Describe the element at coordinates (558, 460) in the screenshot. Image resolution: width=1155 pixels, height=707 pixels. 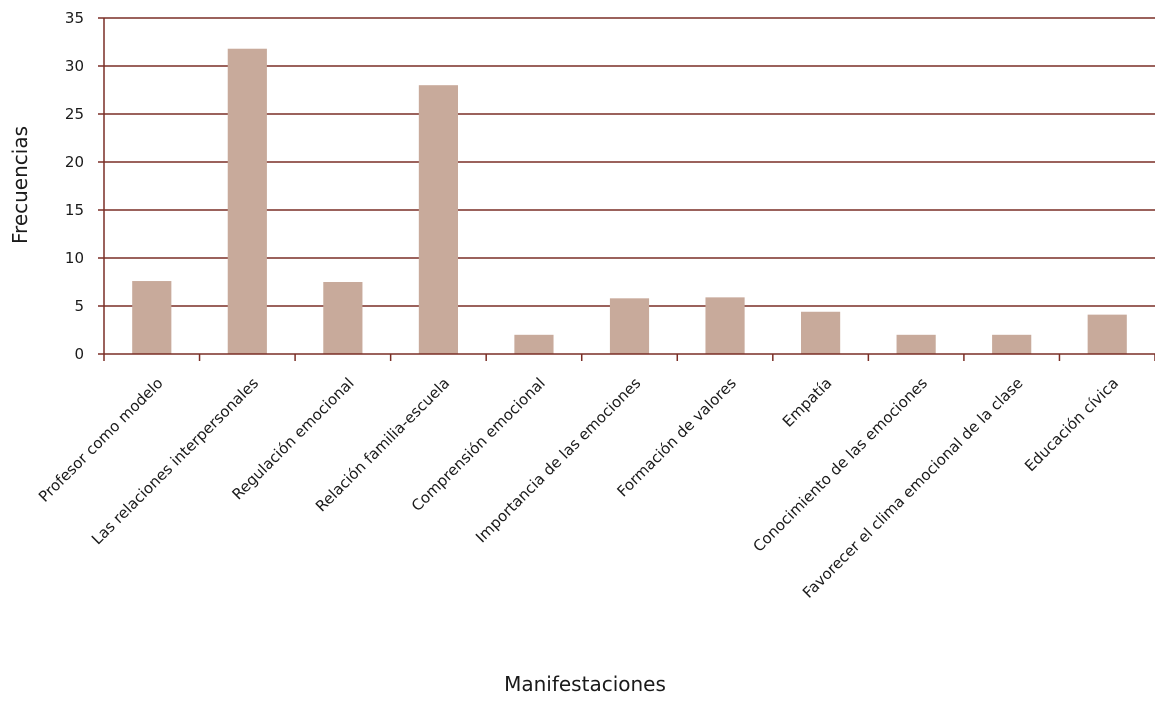
I see `x-category-label: Importancia de las emociones` at that location.